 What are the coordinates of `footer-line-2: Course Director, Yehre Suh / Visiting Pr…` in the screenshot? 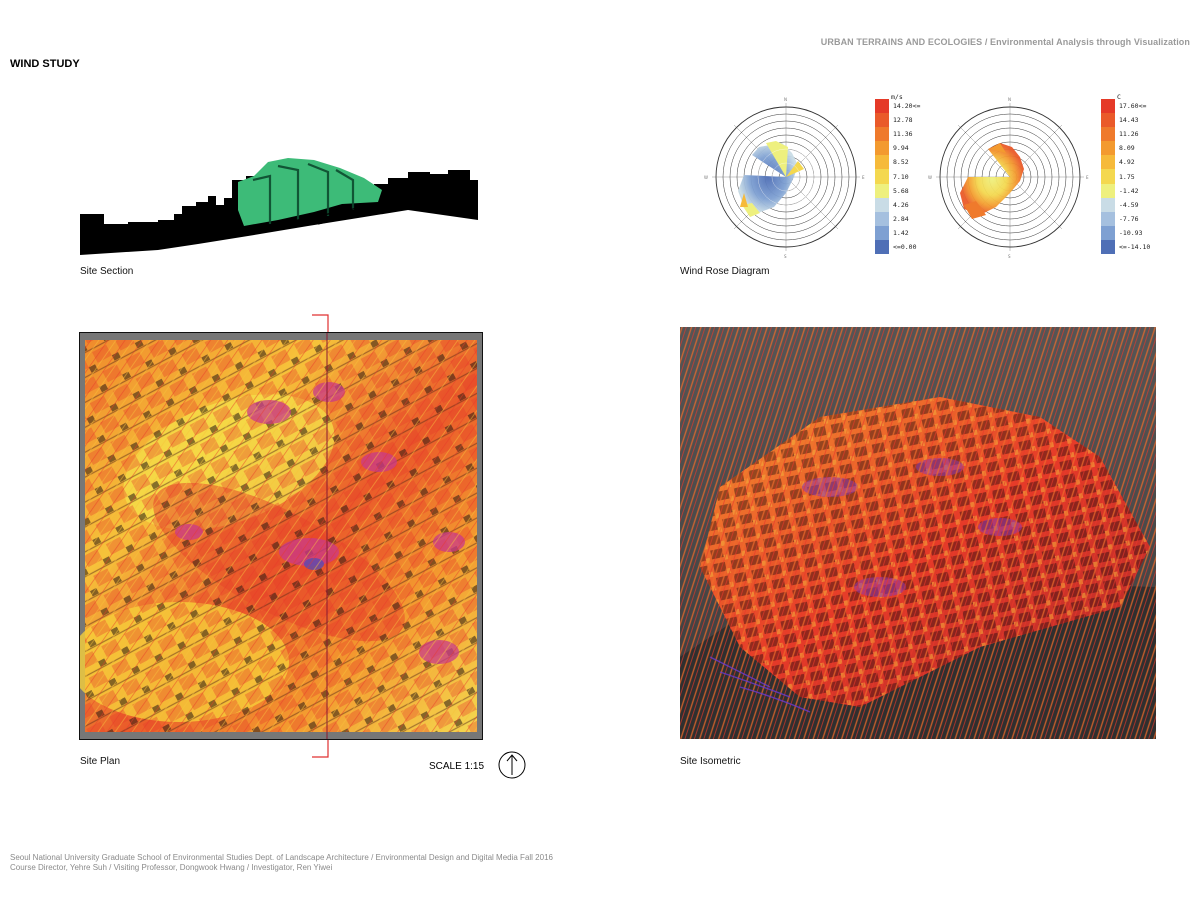 It's located at (171, 867).